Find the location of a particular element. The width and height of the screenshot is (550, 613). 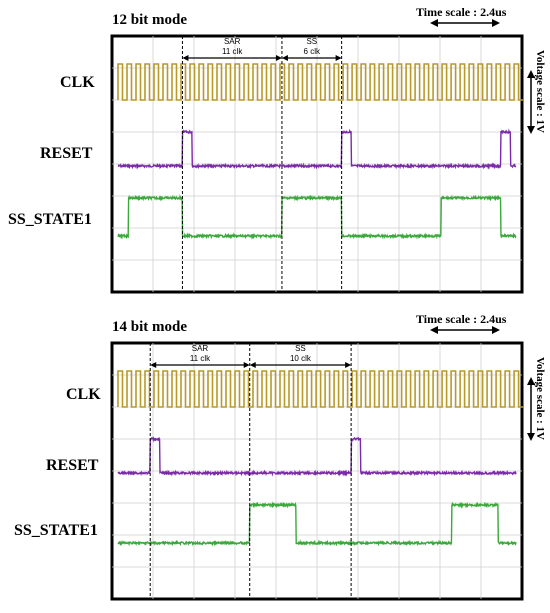

mode-title: 12 bit mode is located at coordinates (149, 20).